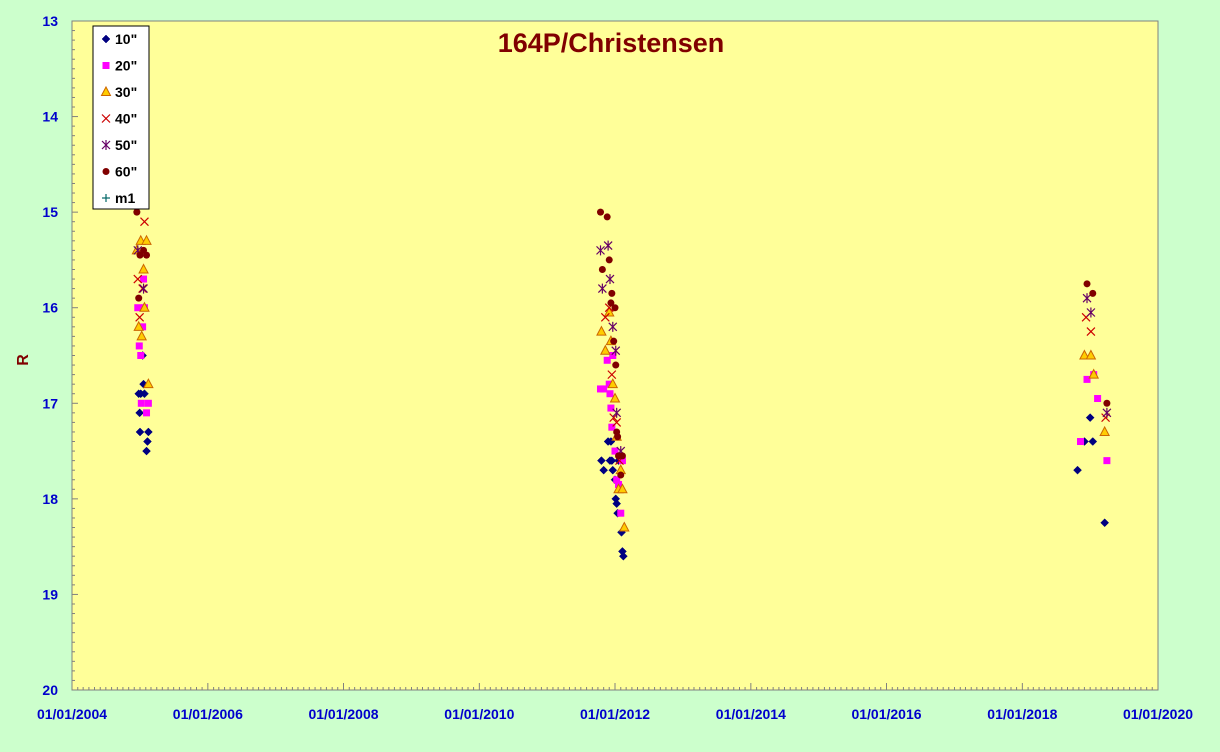  I want to click on legend-label: 20", so click(126, 66).